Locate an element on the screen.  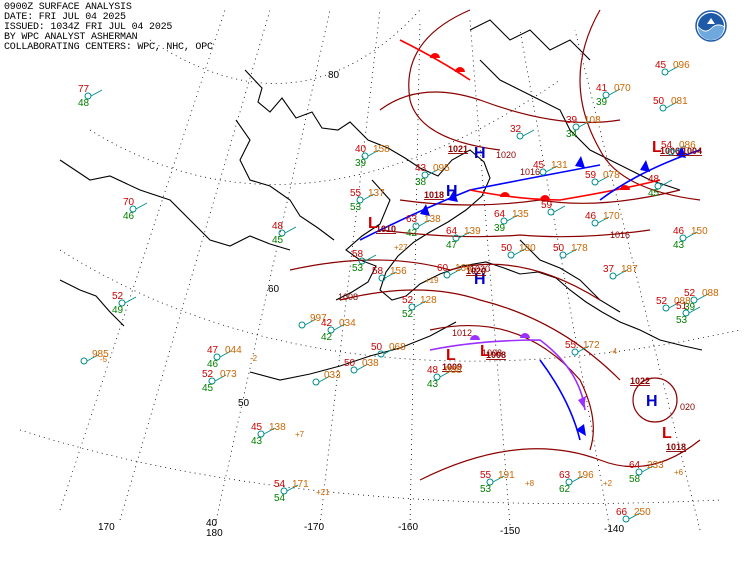
pressure-value: 138 is located at coordinates (277, 427).